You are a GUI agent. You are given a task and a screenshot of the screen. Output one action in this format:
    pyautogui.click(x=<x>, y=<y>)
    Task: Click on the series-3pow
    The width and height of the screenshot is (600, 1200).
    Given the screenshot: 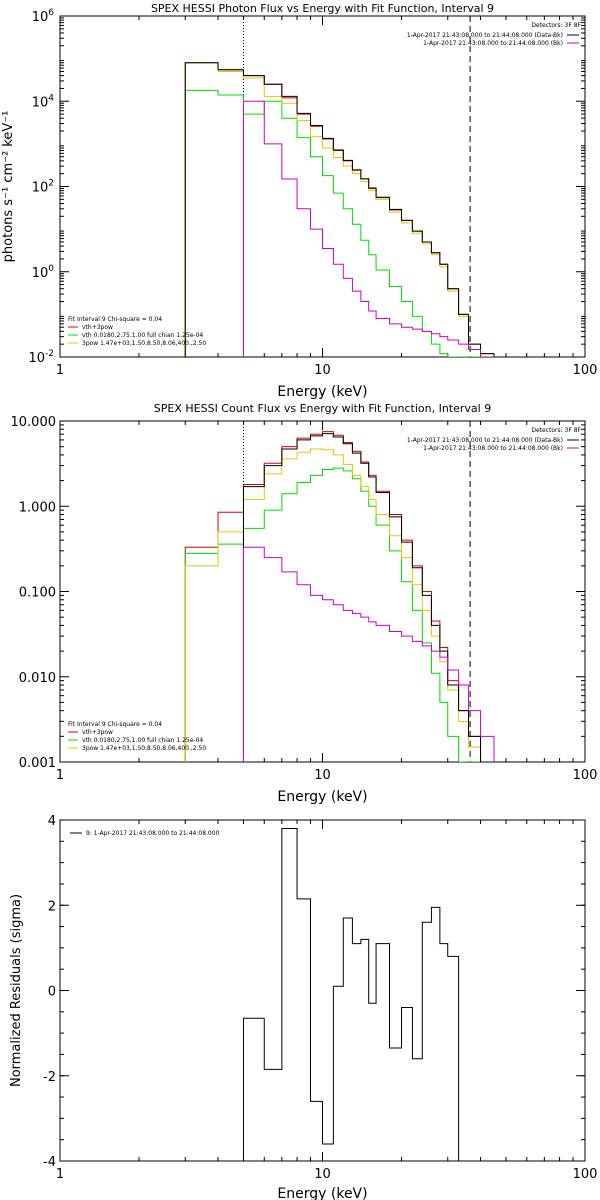 What is the action you would take?
    pyautogui.click(x=339, y=209)
    